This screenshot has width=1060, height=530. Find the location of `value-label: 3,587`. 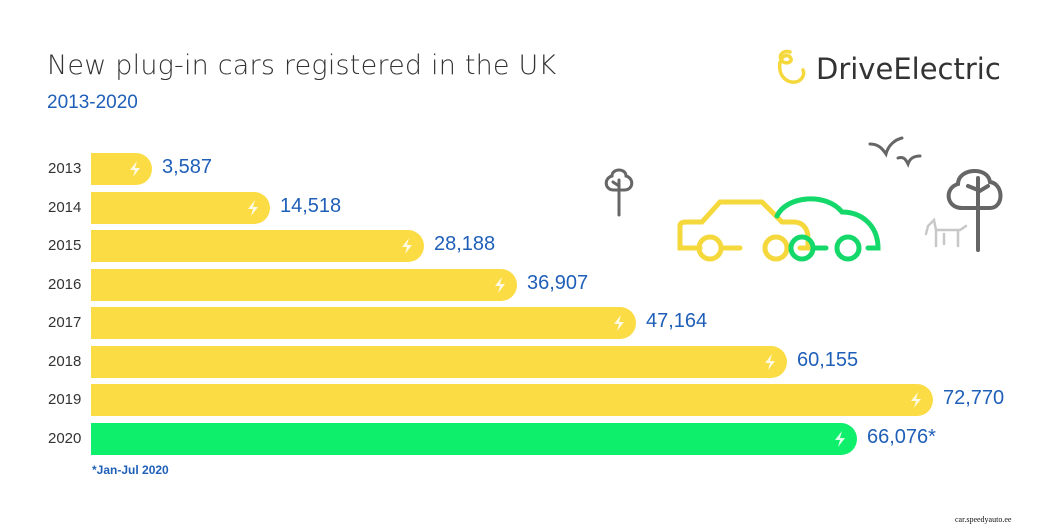

value-label: 3,587 is located at coordinates (187, 167).